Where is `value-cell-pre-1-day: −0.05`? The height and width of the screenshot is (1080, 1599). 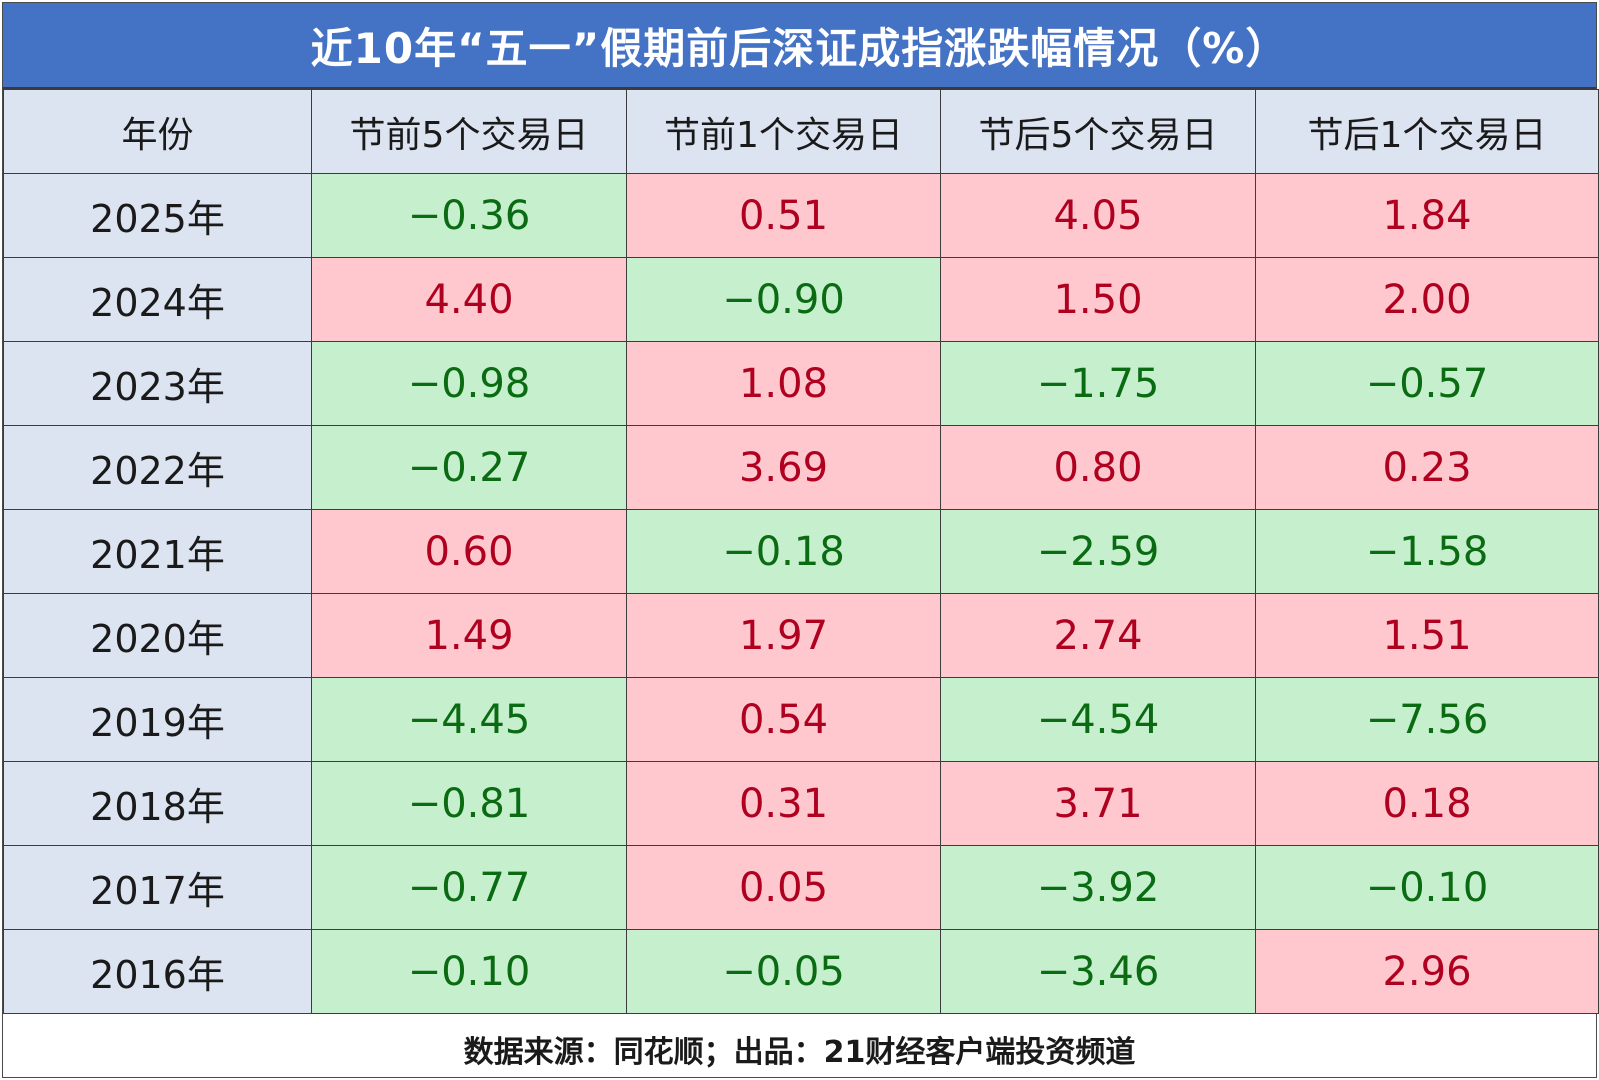
value-cell-pre-1-day: −0.05 is located at coordinates (783, 971).